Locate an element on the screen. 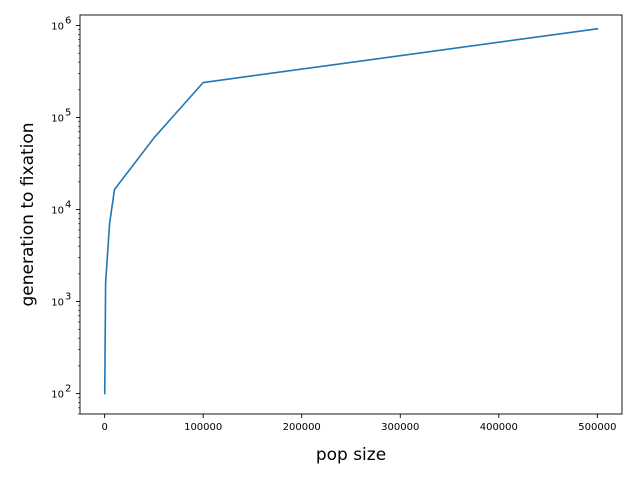 This screenshot has height=480, width=640. x-axis-label: pop size is located at coordinates (351, 455).